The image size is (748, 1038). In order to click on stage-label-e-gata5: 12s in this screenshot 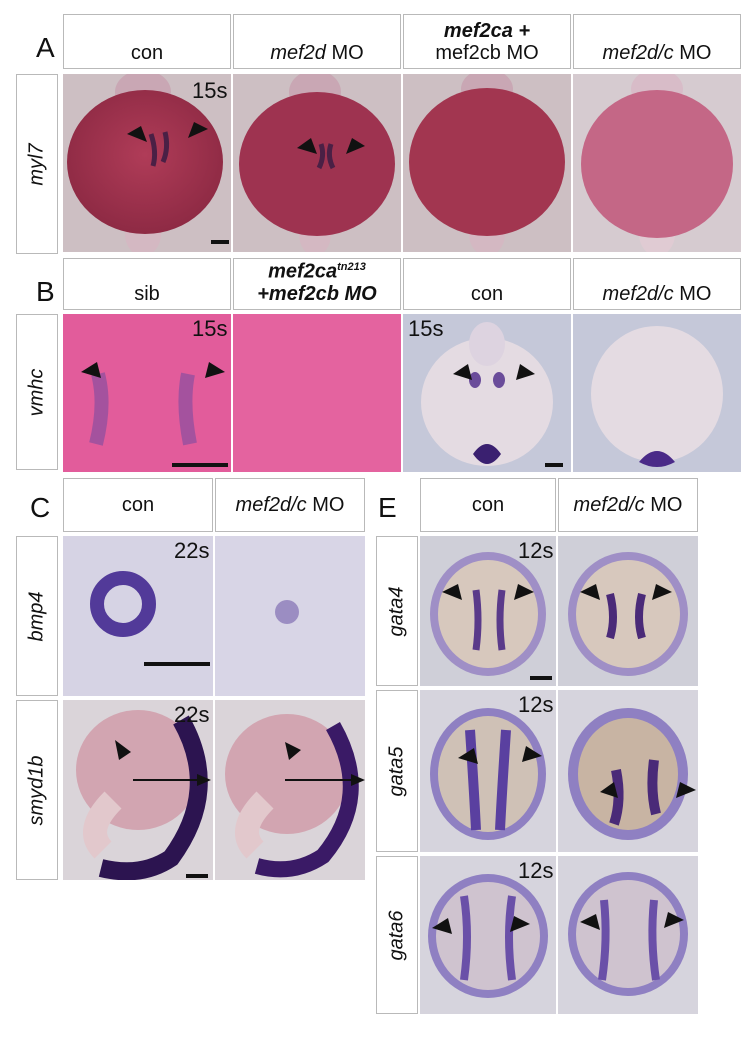, I will do `click(536, 704)`.